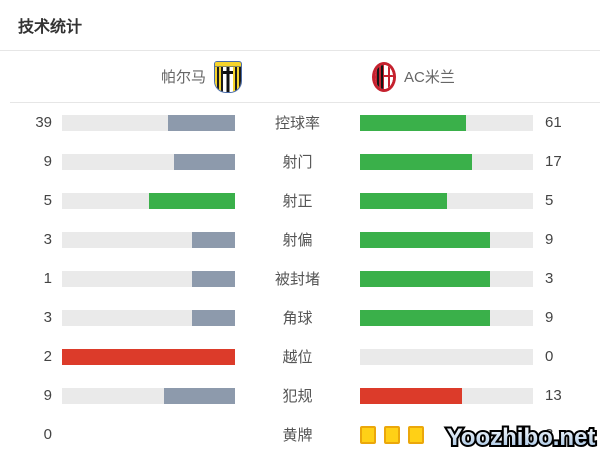 The height and width of the screenshot is (455, 600). I want to click on stat-row: 39 控球率 61, so click(300, 122).